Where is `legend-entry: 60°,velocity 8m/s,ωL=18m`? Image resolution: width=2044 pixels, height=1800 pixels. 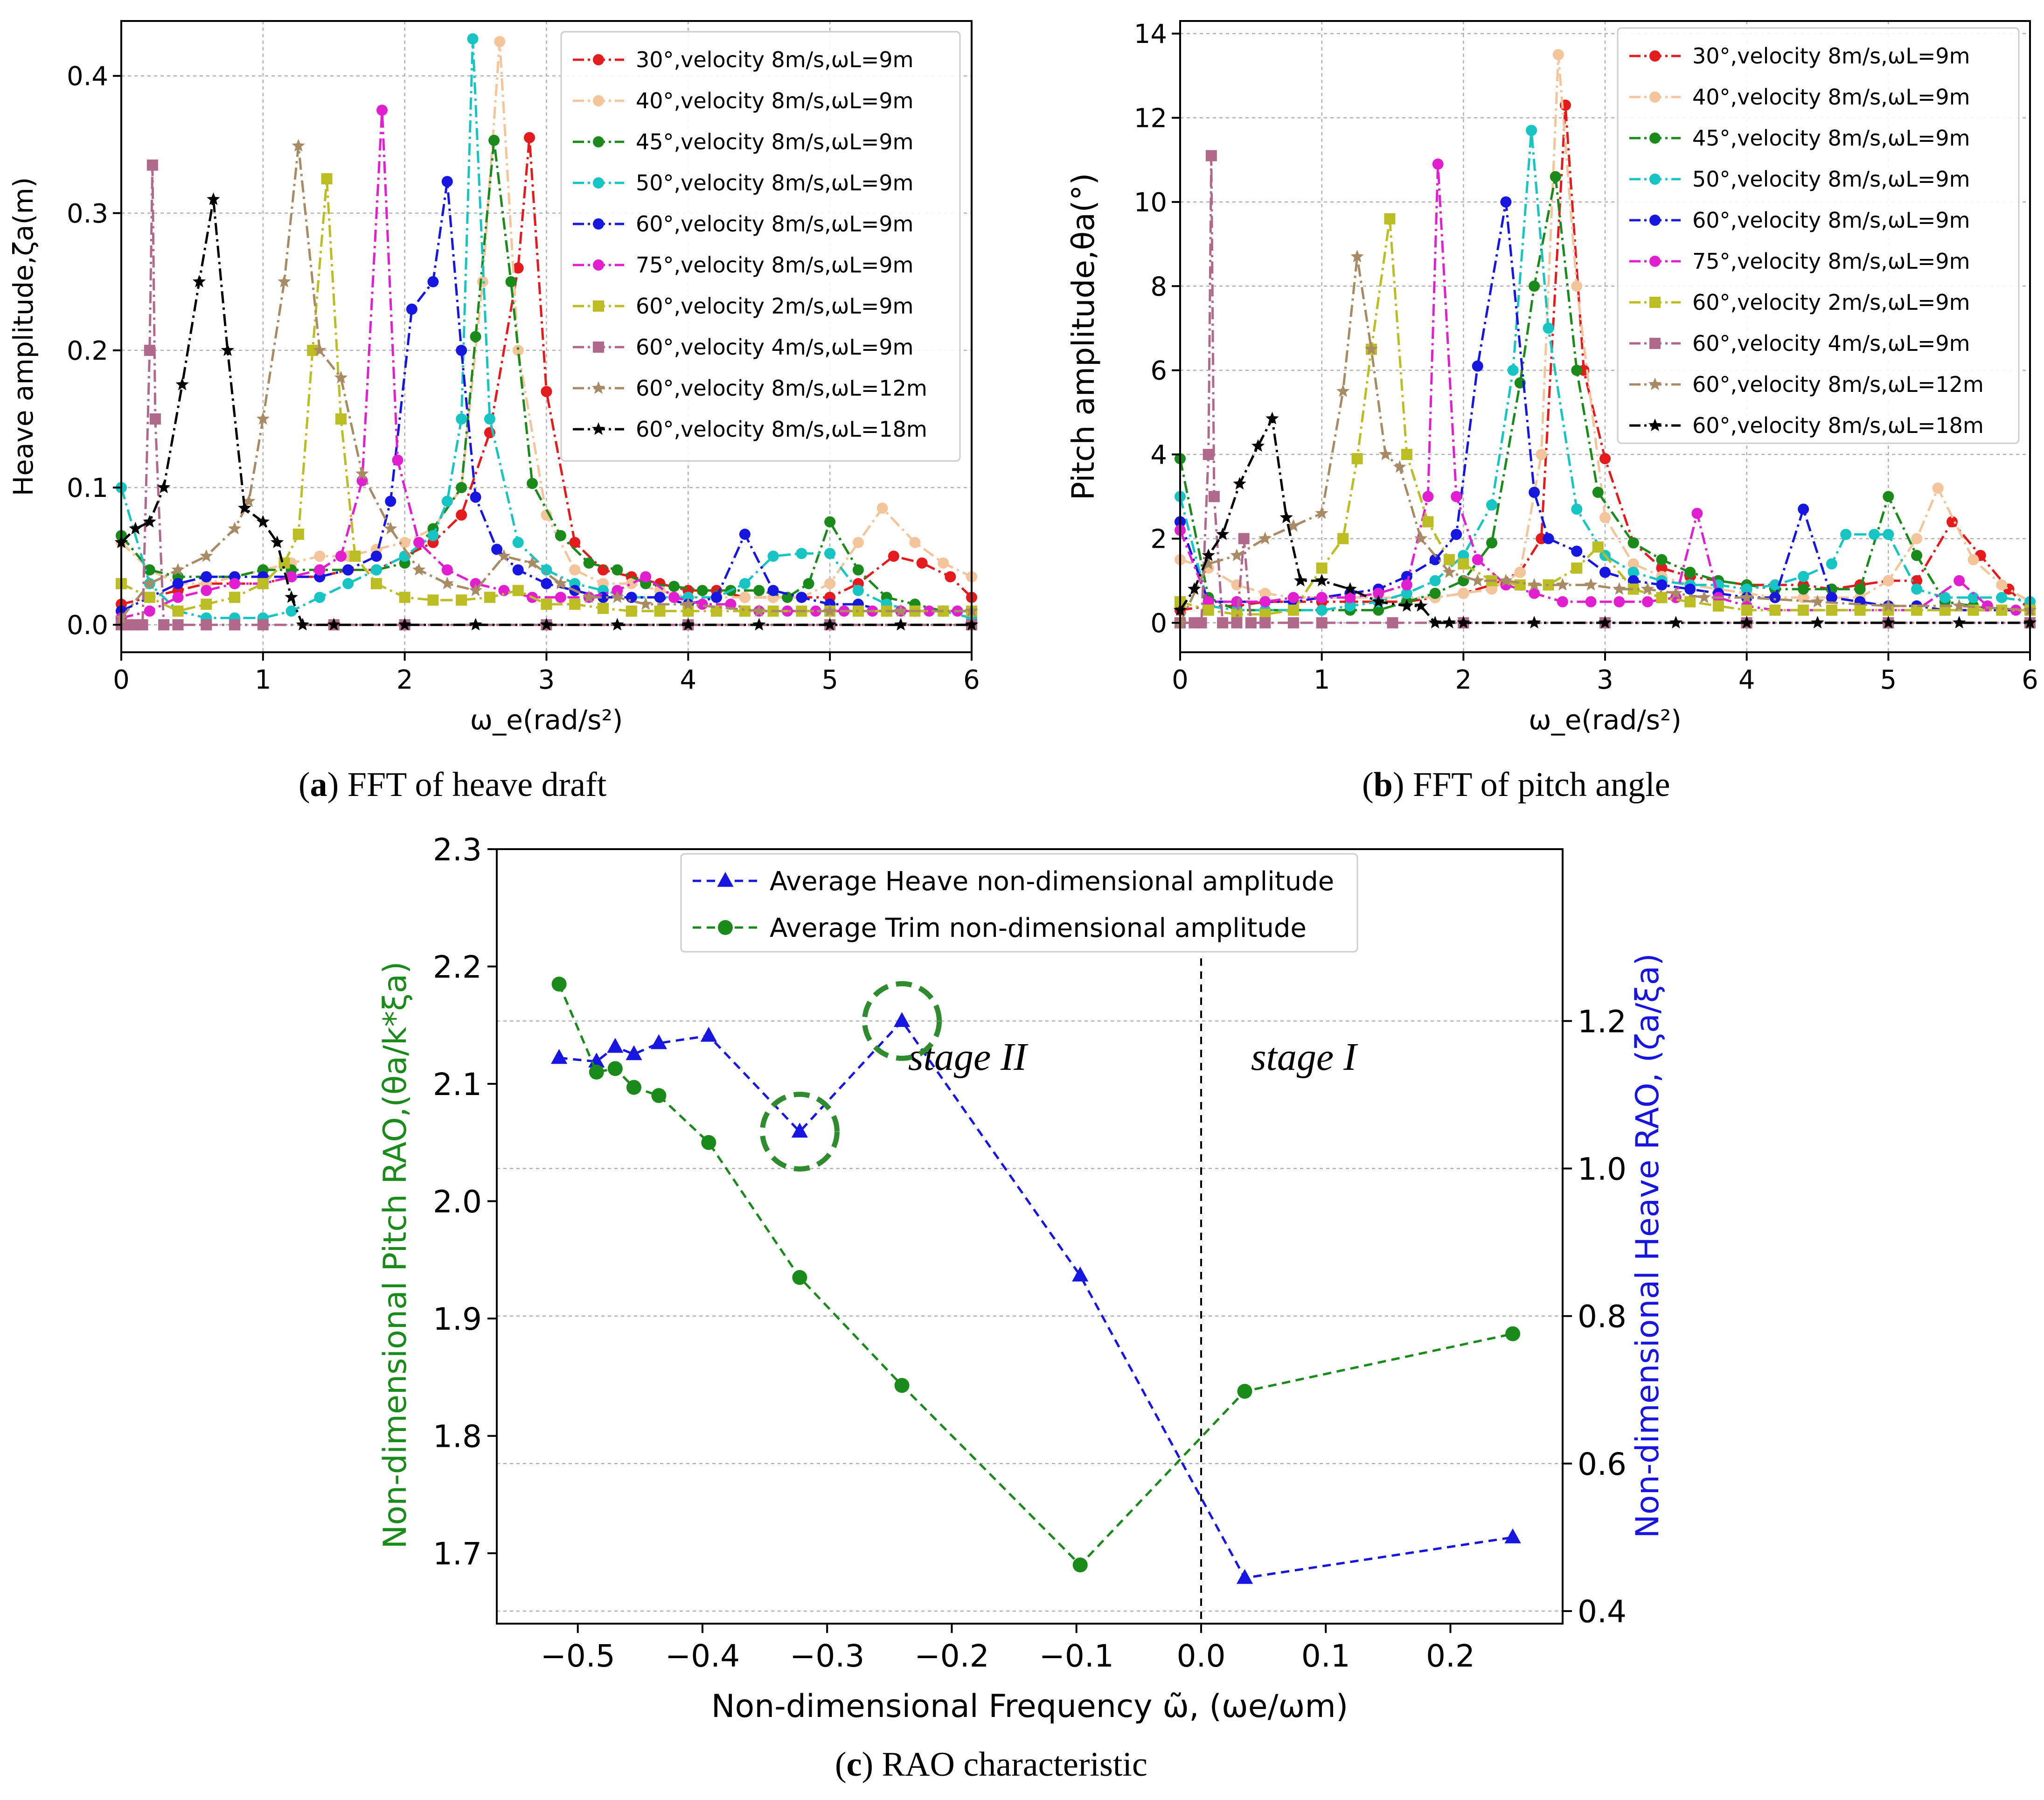
legend-entry: 60°,velocity 8m/s,ωL=18m is located at coordinates (1806, 426).